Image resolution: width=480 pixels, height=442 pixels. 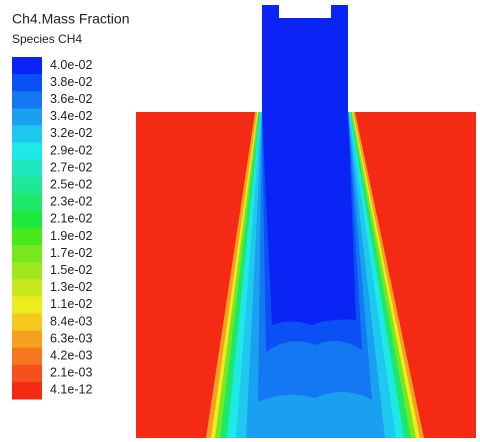 What do you see at coordinates (71, 202) in the screenshot?
I see `legend-label: 2.3e-02` at bounding box center [71, 202].